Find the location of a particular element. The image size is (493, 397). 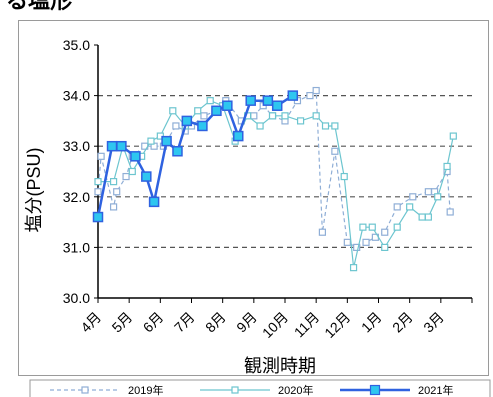

y-tick-label-3: 33.0 is located at coordinates (76, 146).